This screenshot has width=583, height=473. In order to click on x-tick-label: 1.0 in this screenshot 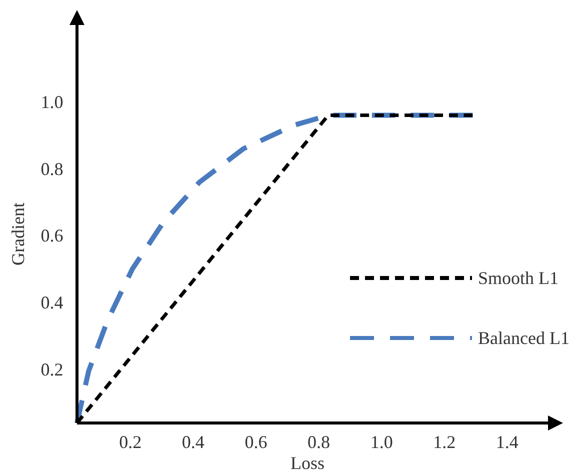, I will do `click(381, 442)`.